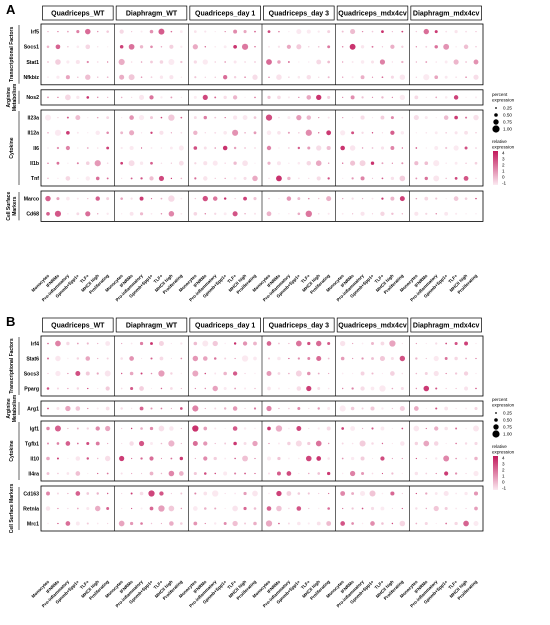 Image resolution: width=550 pixels, height=625 pixels. What do you see at coordinates (446, 13) in the screenshot?
I see `group-header-box` at bounding box center [446, 13].